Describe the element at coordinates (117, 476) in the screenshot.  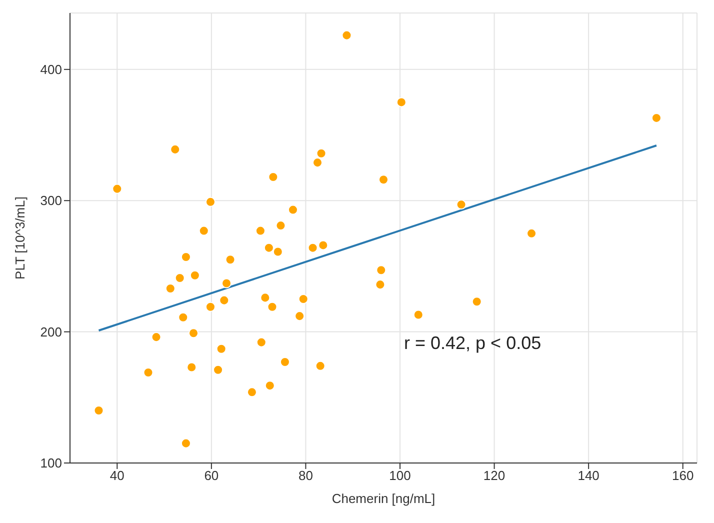
I see `x-tick-label: 40` at that location.